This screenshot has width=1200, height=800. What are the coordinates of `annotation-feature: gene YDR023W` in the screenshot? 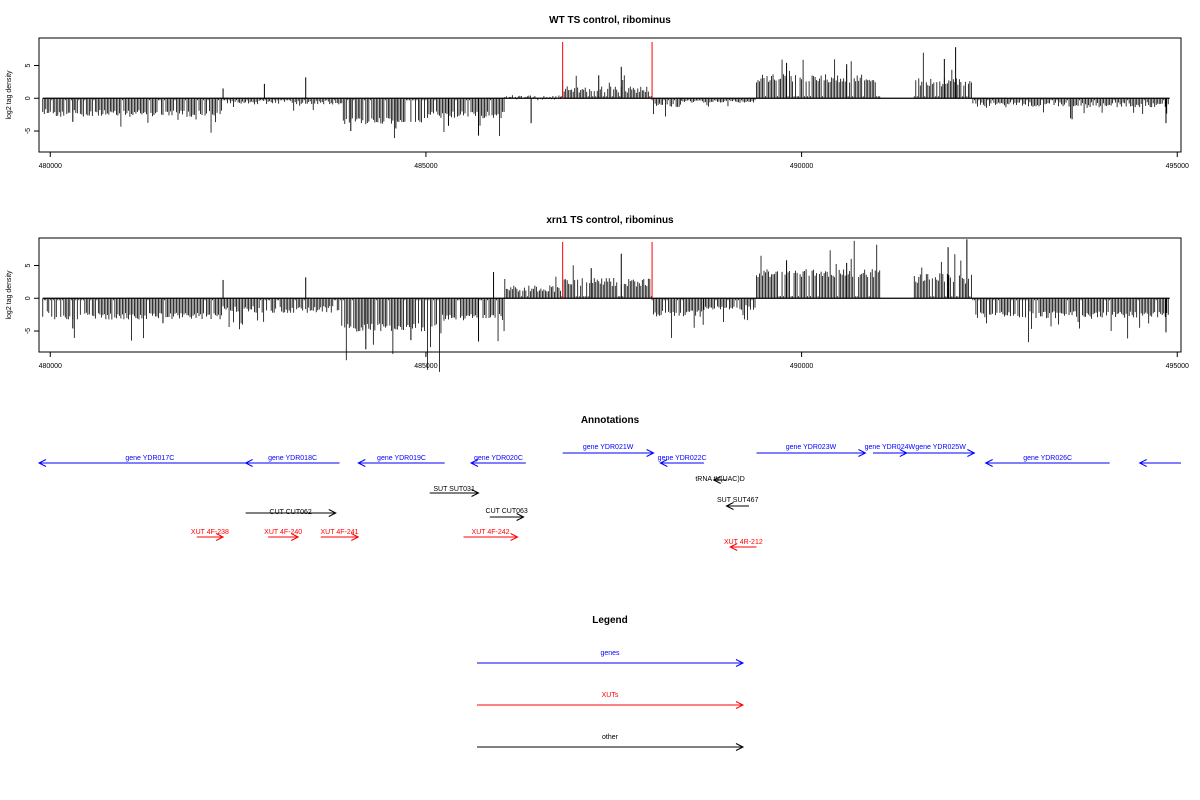 It's located at (811, 450).